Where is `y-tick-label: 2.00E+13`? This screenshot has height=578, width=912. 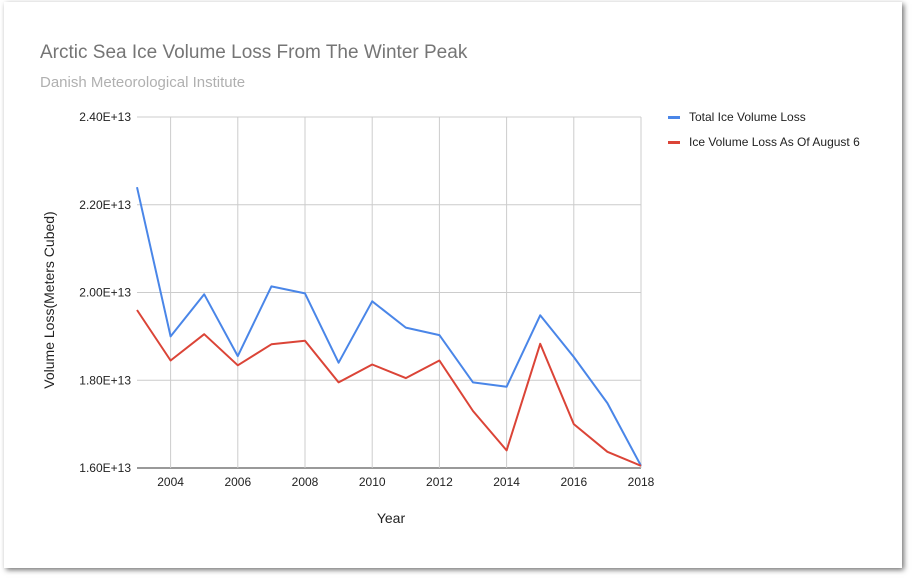 y-tick-label: 2.00E+13 is located at coordinates (105, 293).